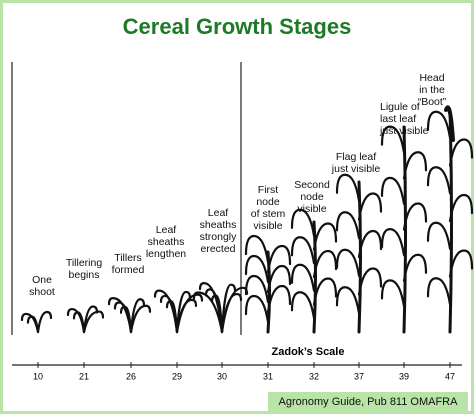 This screenshot has width=474, height=414. I want to click on scale-title: Zadok’s Scale, so click(308, 352).